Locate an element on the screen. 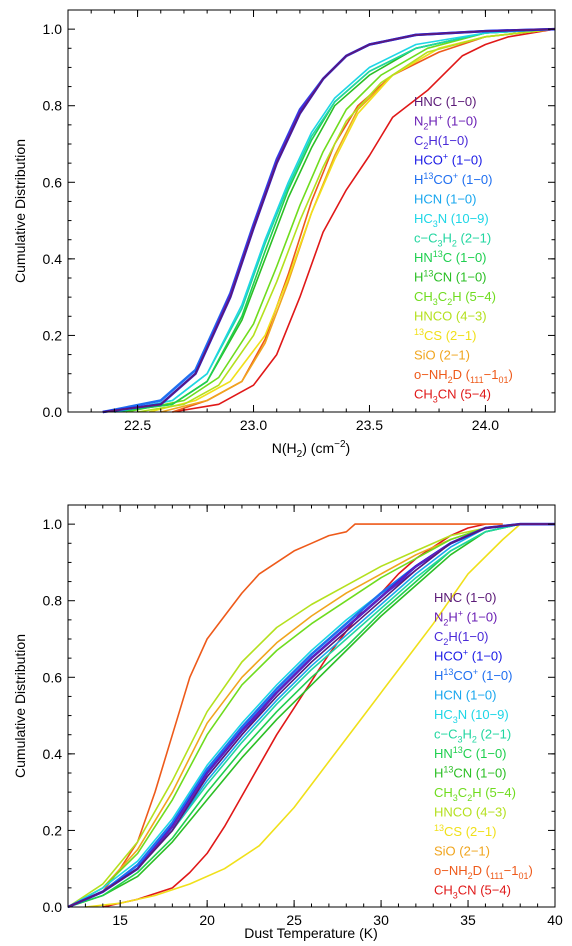  x-tick-label: 15 is located at coordinates (120, 920).